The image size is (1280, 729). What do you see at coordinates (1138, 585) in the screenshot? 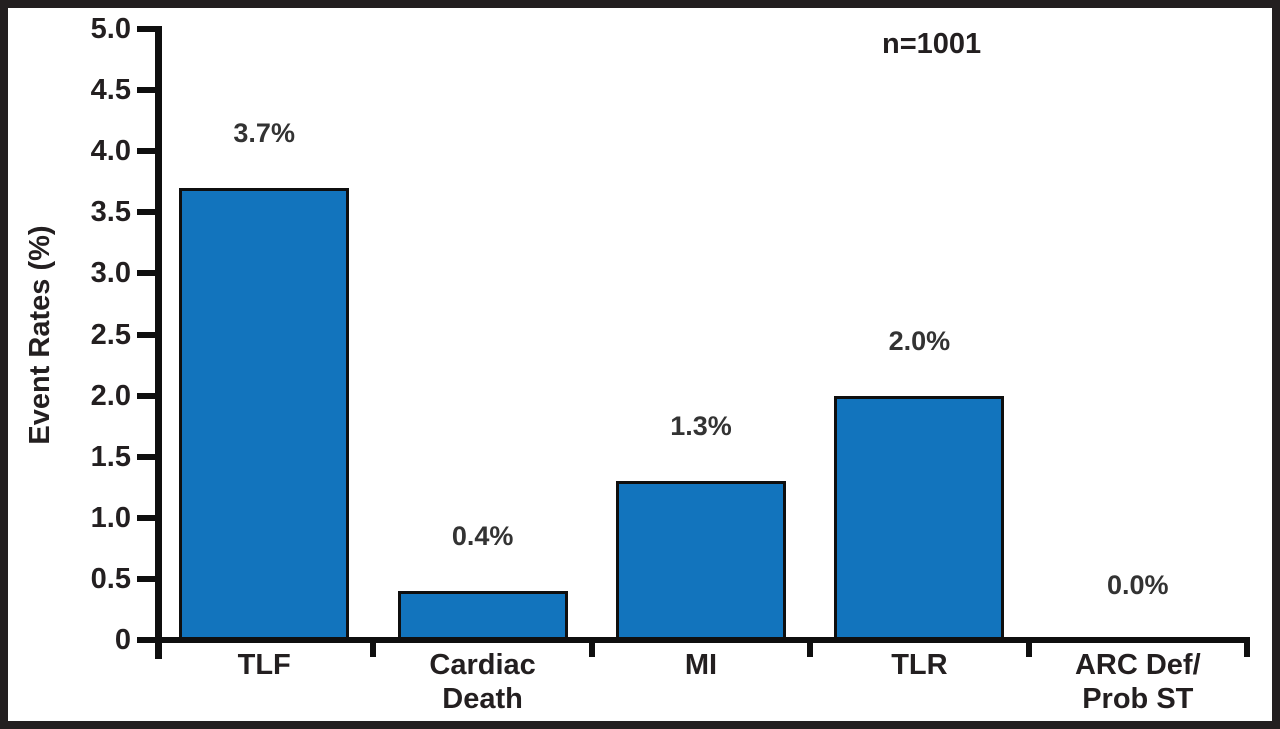
I see `bar-value-label: 0.0%` at bounding box center [1138, 585].